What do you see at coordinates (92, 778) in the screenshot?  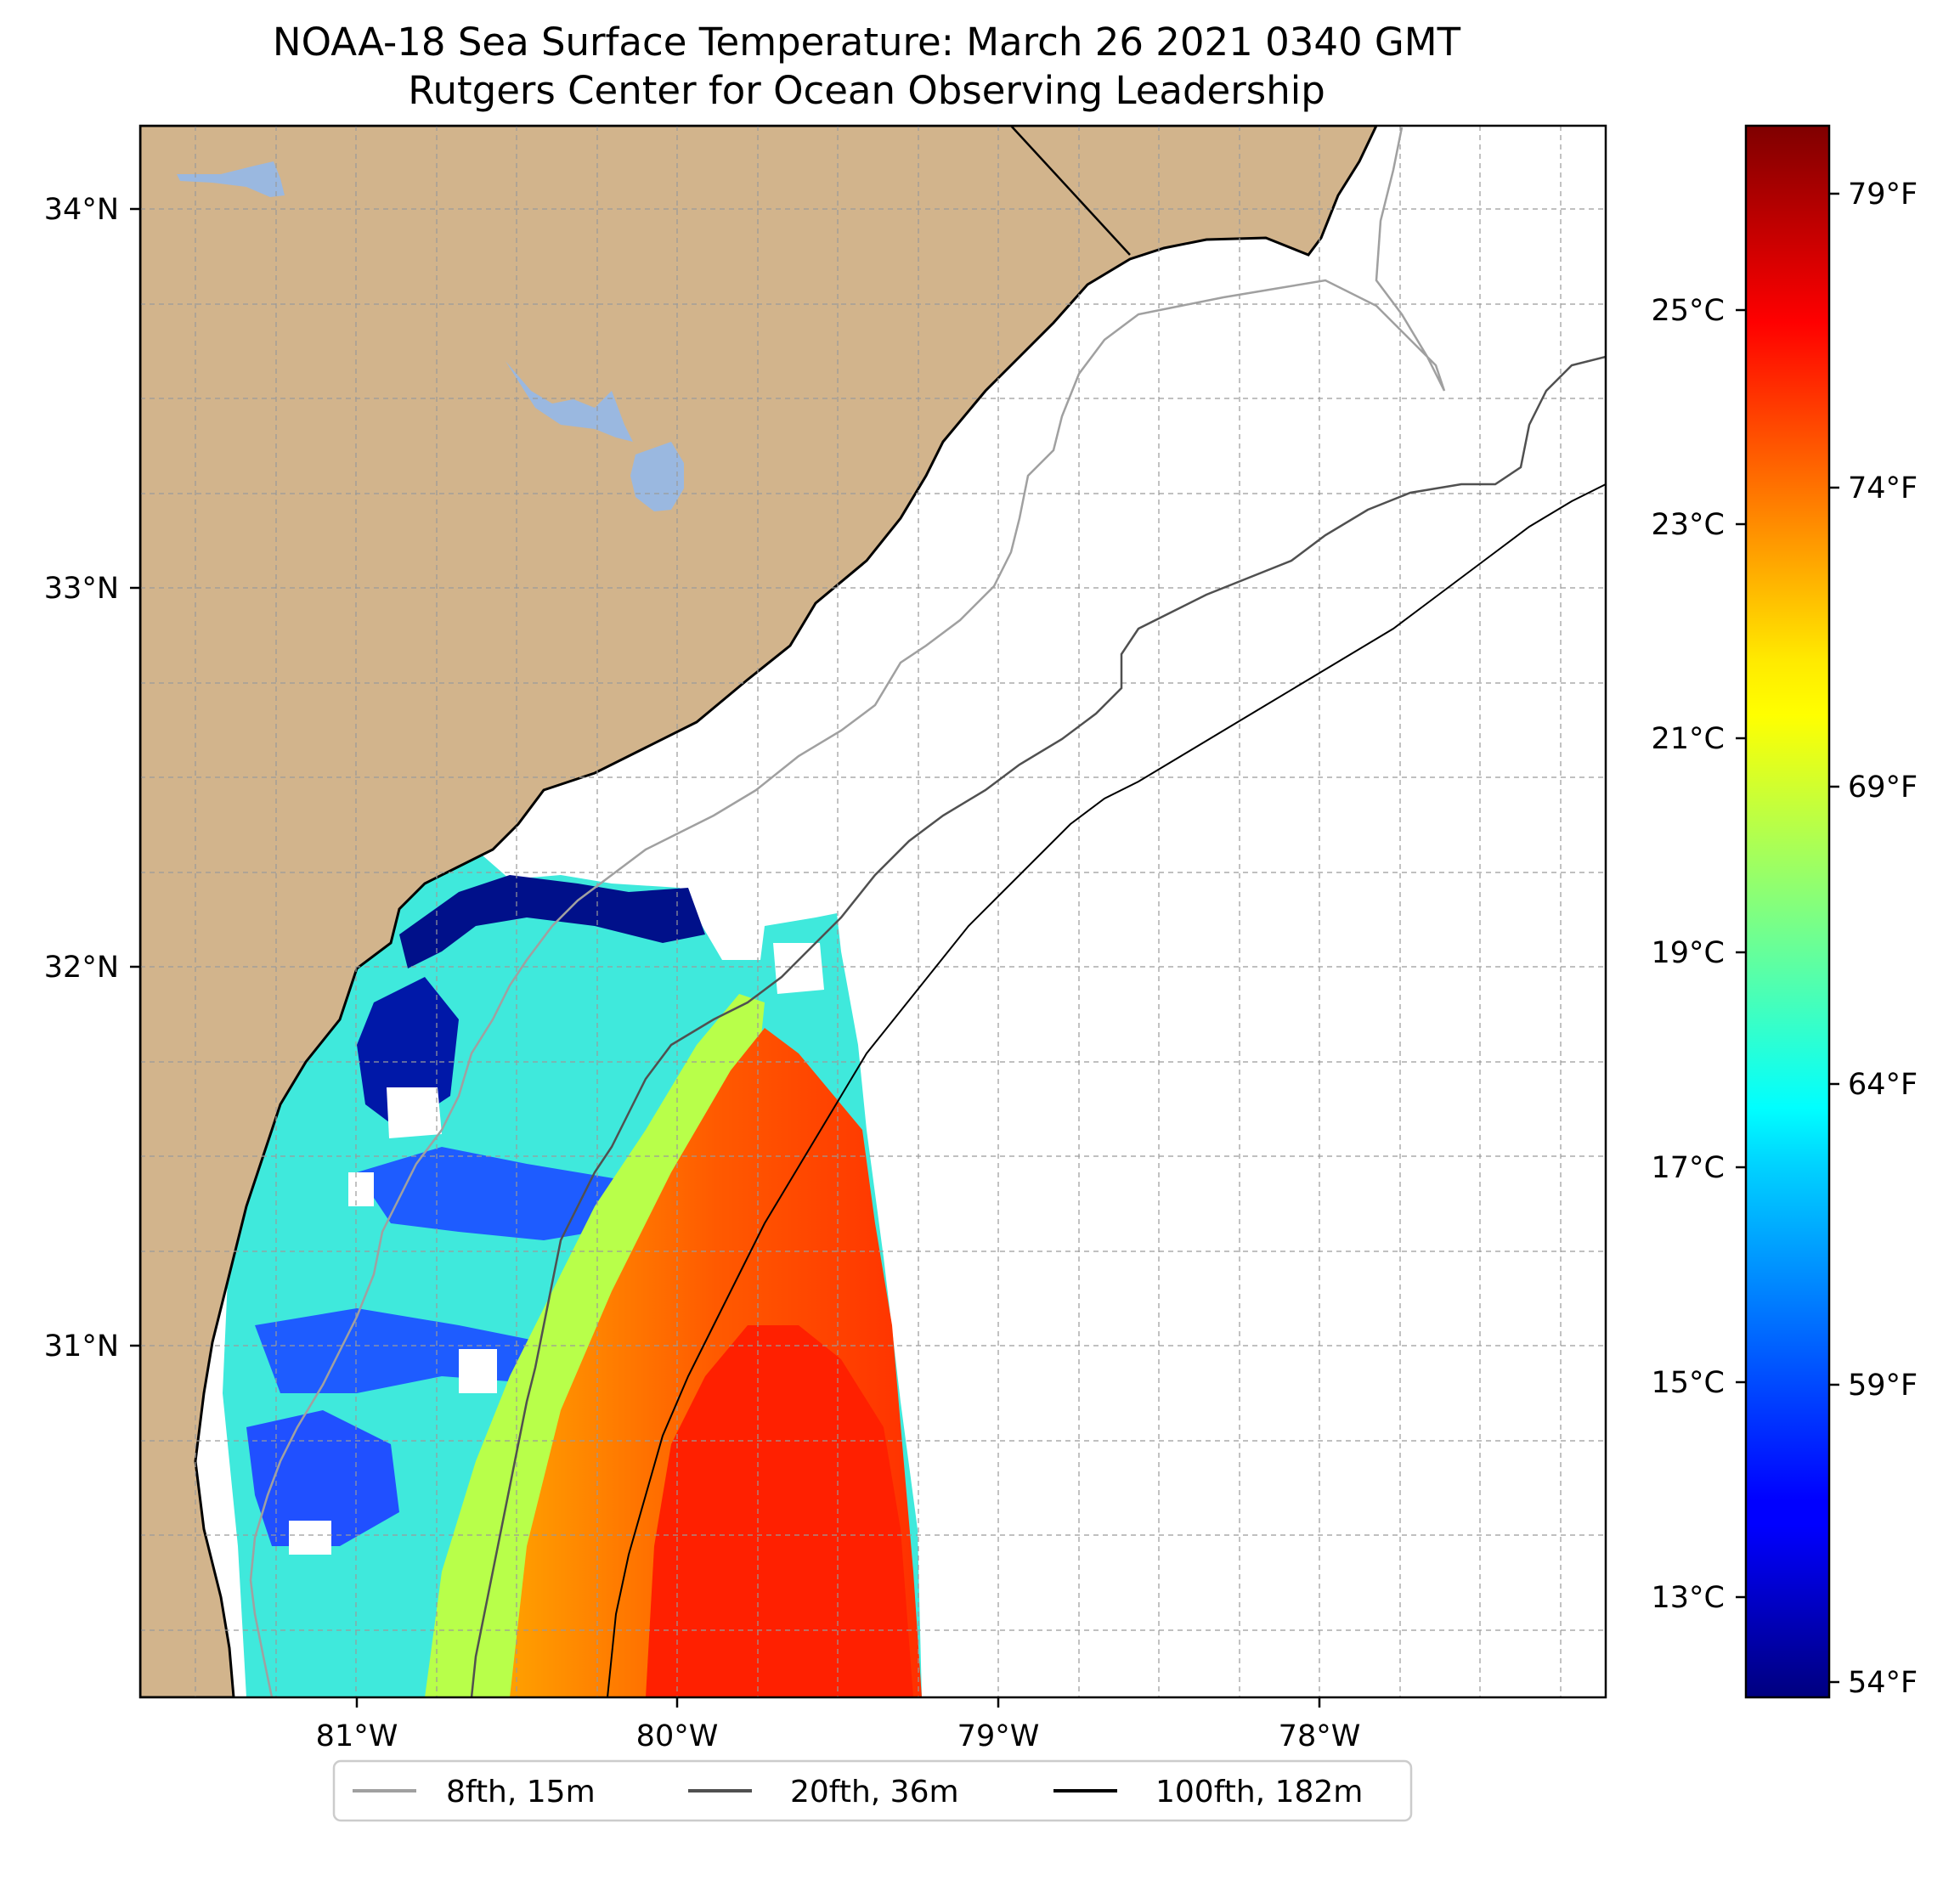 I see `lat-axis: 34°N 33°N 32°N 31°N` at bounding box center [92, 778].